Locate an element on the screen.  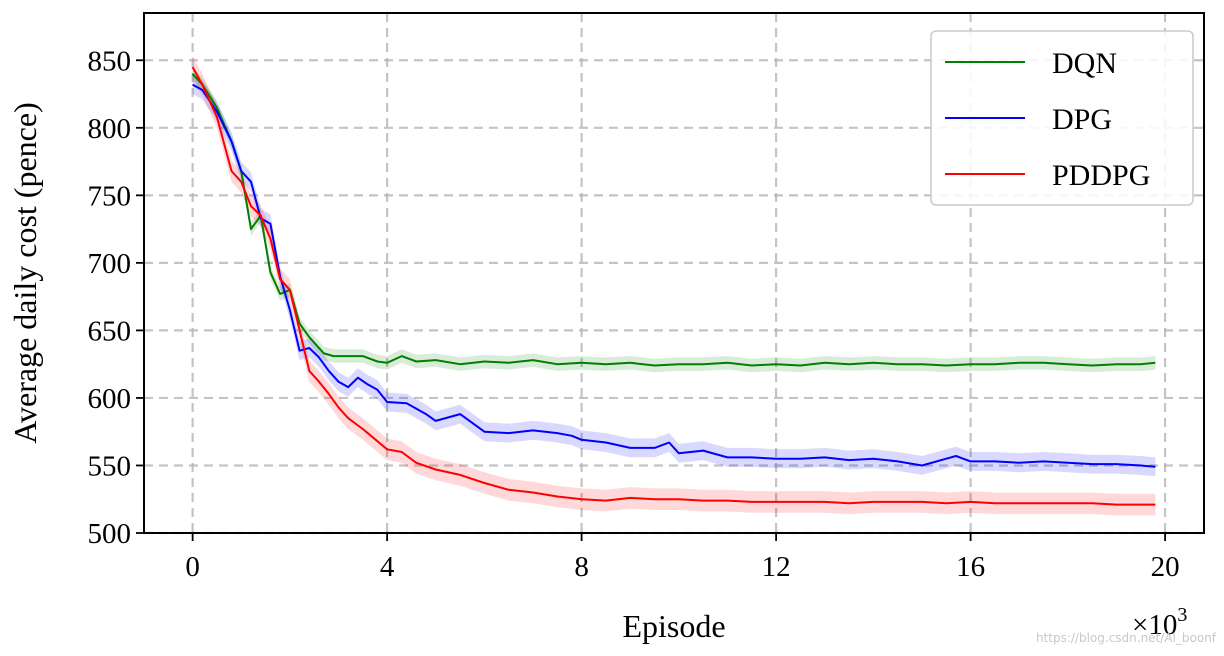
y-tick-label: 600 is located at coordinates (110, 399).